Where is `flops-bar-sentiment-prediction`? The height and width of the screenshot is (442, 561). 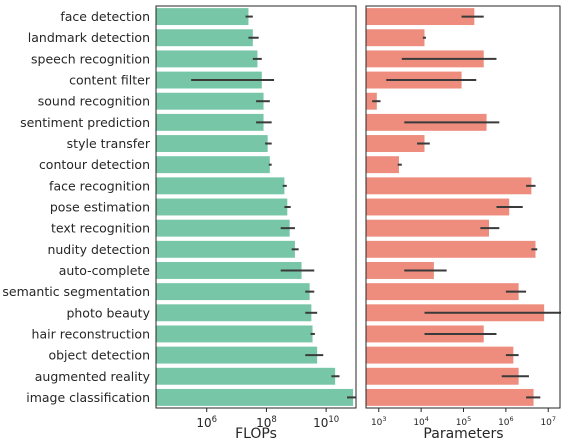
flops-bar-sentiment-prediction is located at coordinates (210, 122).